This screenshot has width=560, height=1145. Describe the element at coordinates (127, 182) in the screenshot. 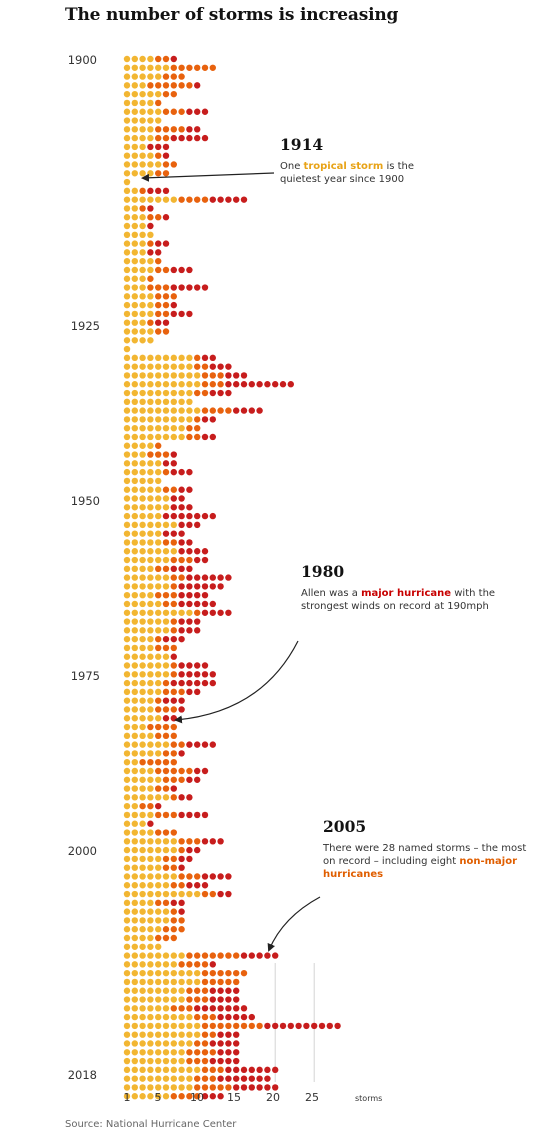

I see `year-row-1914` at that location.